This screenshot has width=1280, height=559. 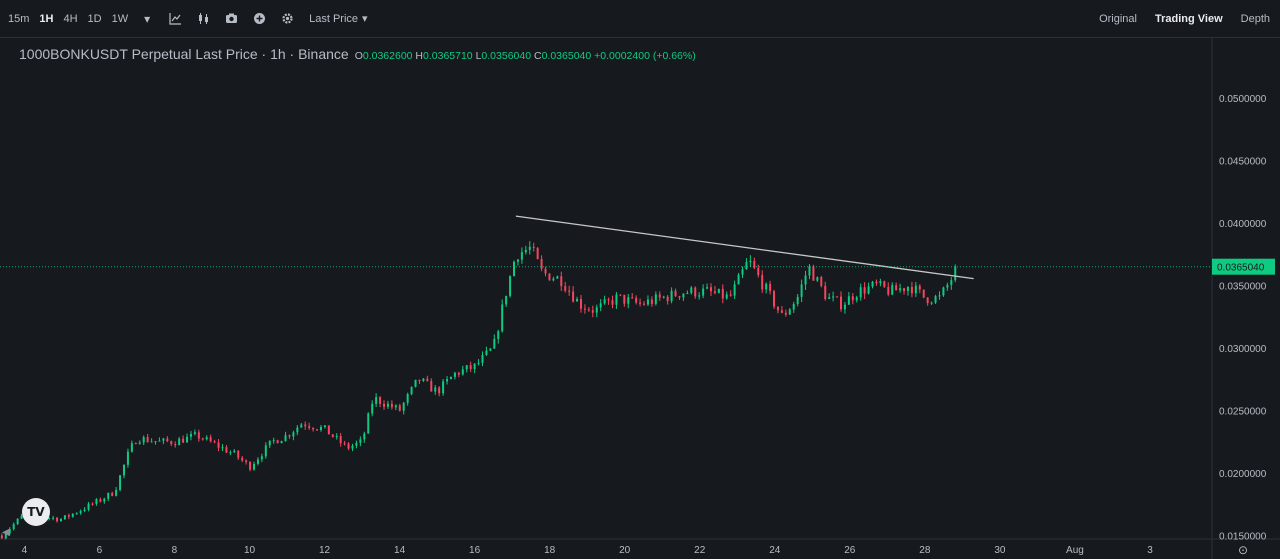 I want to click on y-tick-label: 0.0250000, so click(x=1243, y=412).